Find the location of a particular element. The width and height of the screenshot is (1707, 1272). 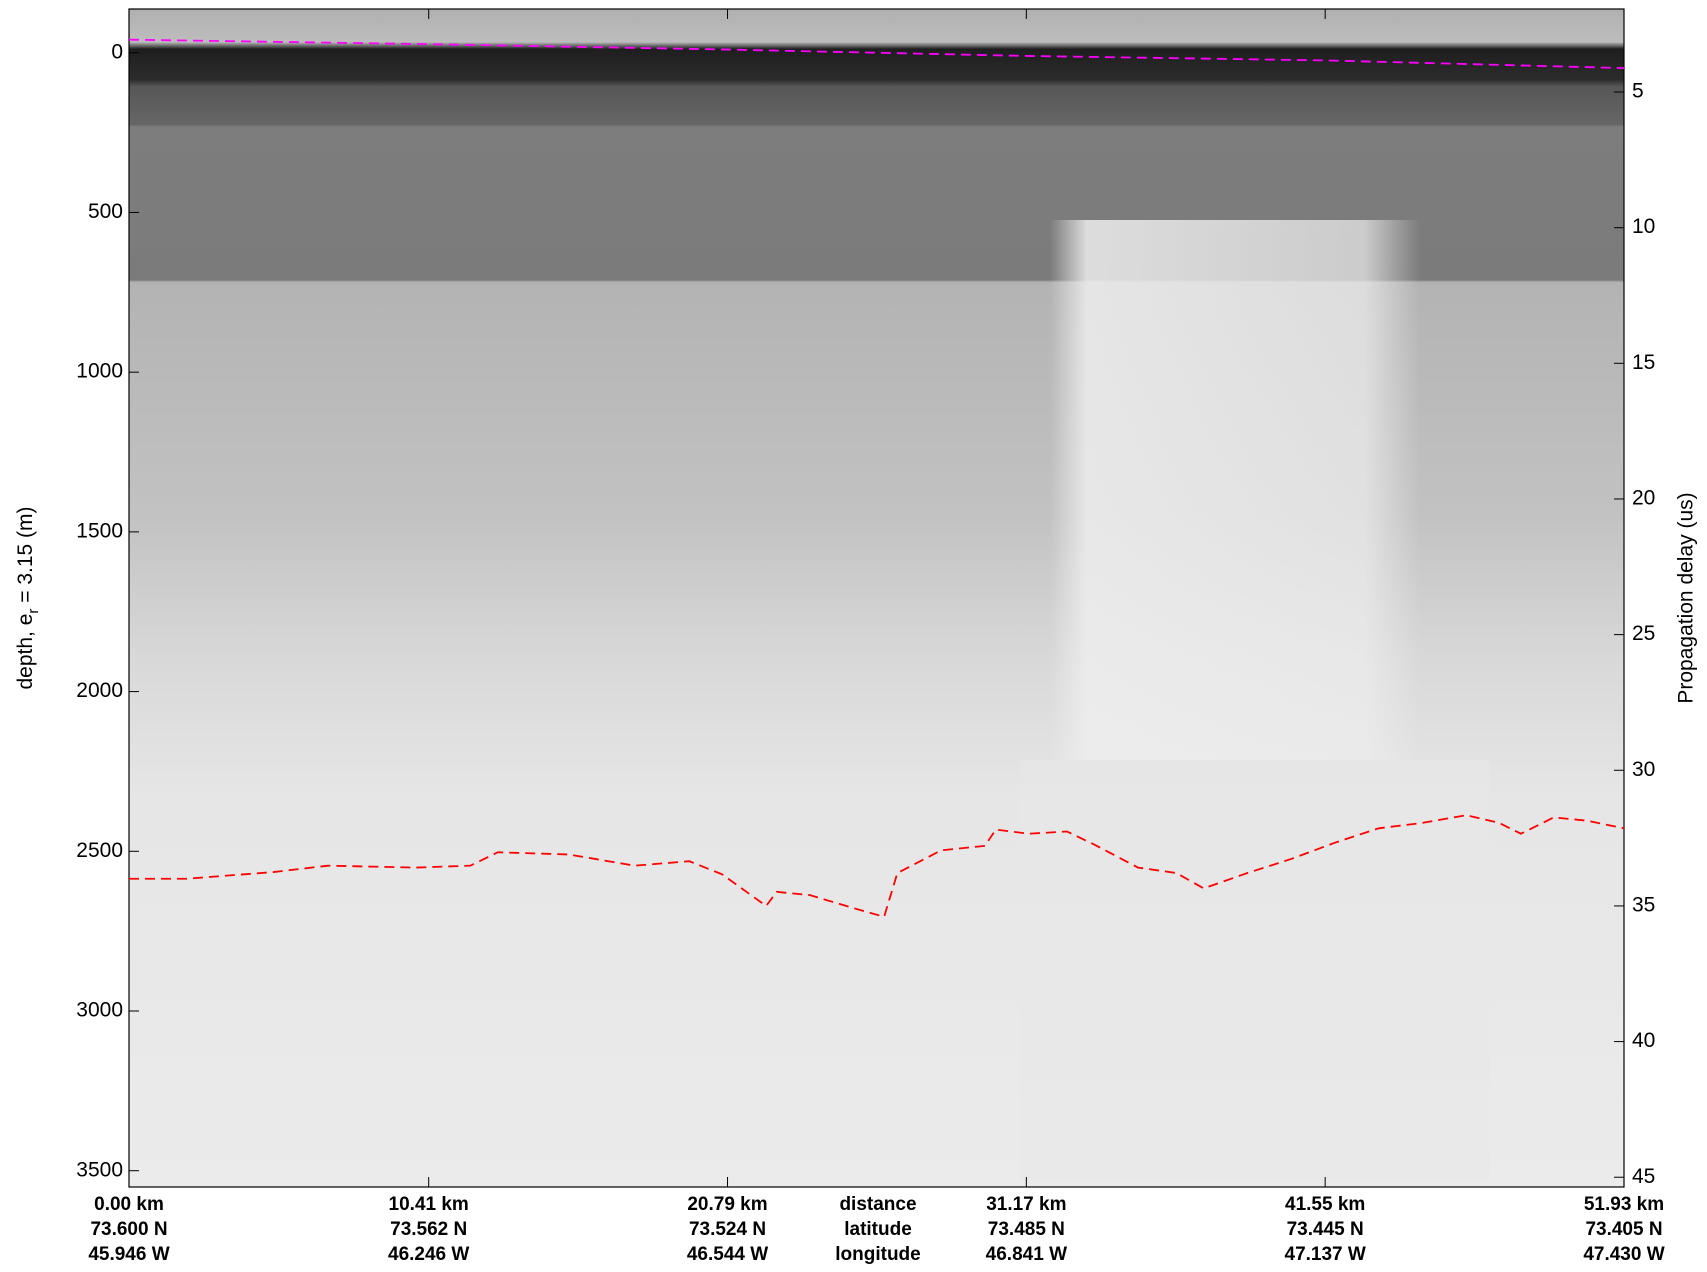

row-label: distance is located at coordinates (877, 1204).